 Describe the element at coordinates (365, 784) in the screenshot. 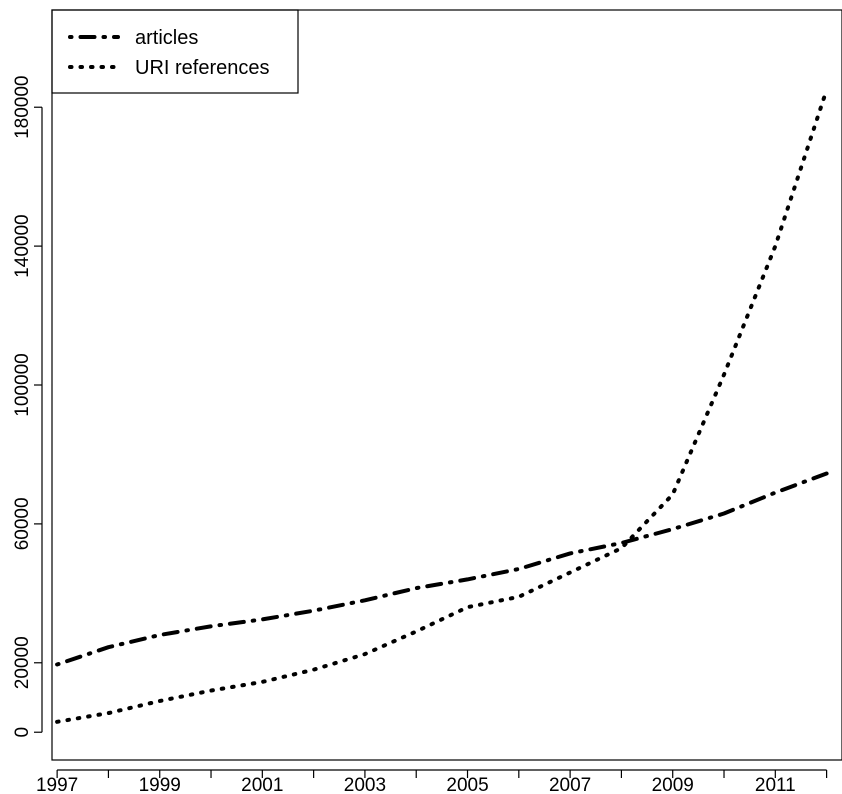

I see `x-tick-label: 2003` at that location.